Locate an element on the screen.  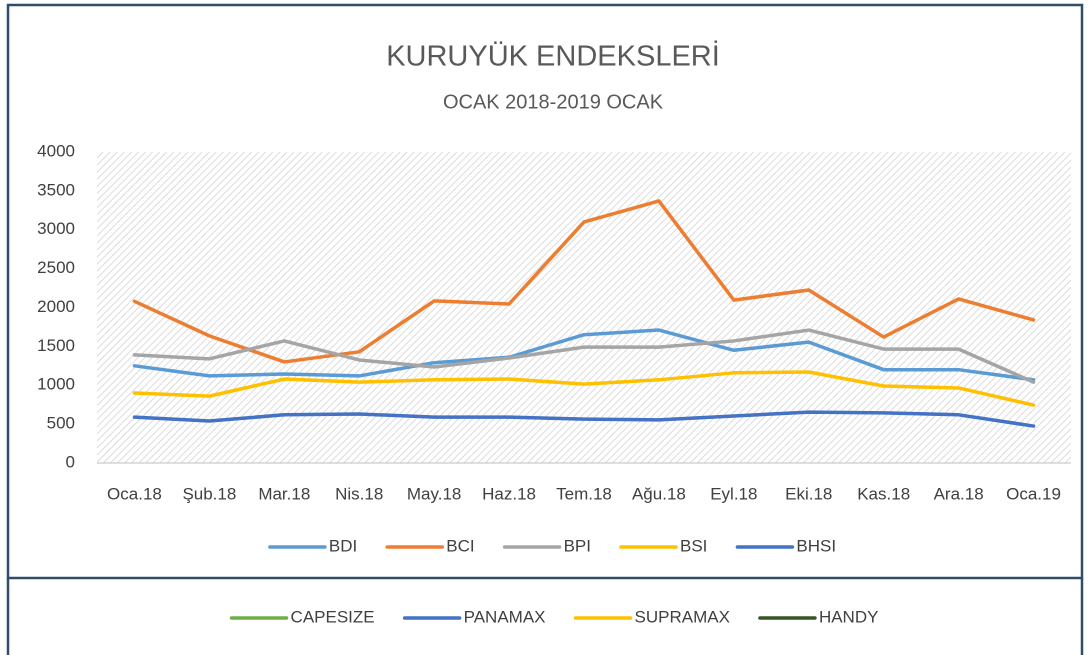
legend-label: BHSI is located at coordinates (816, 545).